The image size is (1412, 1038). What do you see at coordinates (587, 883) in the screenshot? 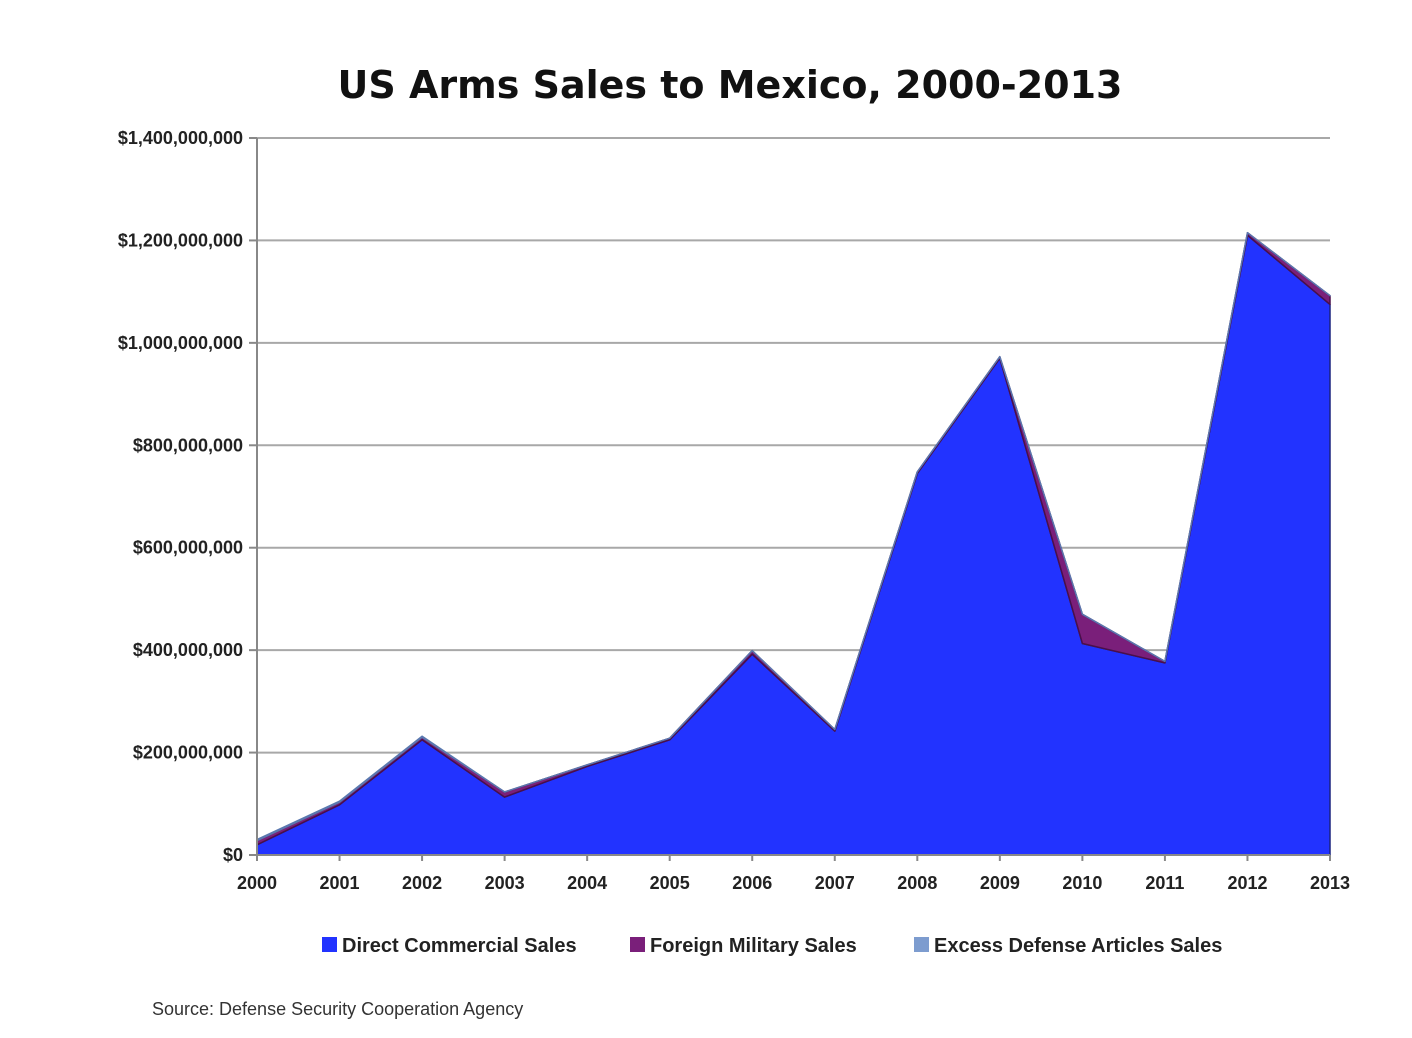
I see `x-tick-label: 2004` at bounding box center [587, 883].